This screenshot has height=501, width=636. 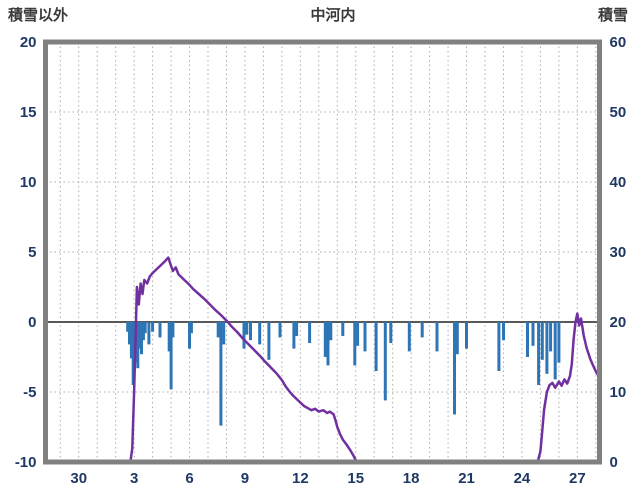 I want to click on right-tick-label: 10, so click(x=618, y=392).